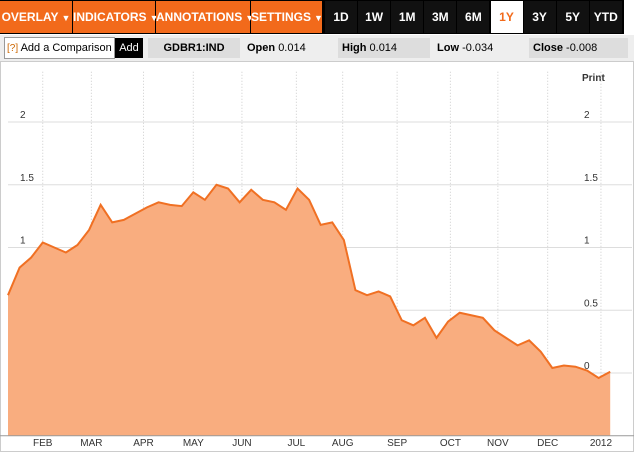 This screenshot has height=452, width=634. I want to click on y-tick-label: 1, so click(23, 241).